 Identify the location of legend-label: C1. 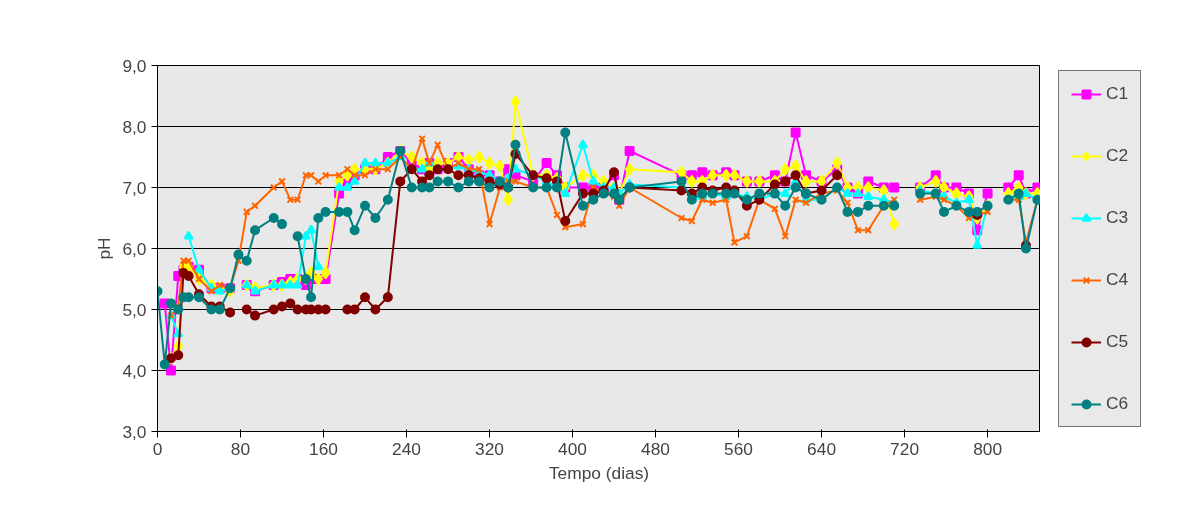
(1117, 93).